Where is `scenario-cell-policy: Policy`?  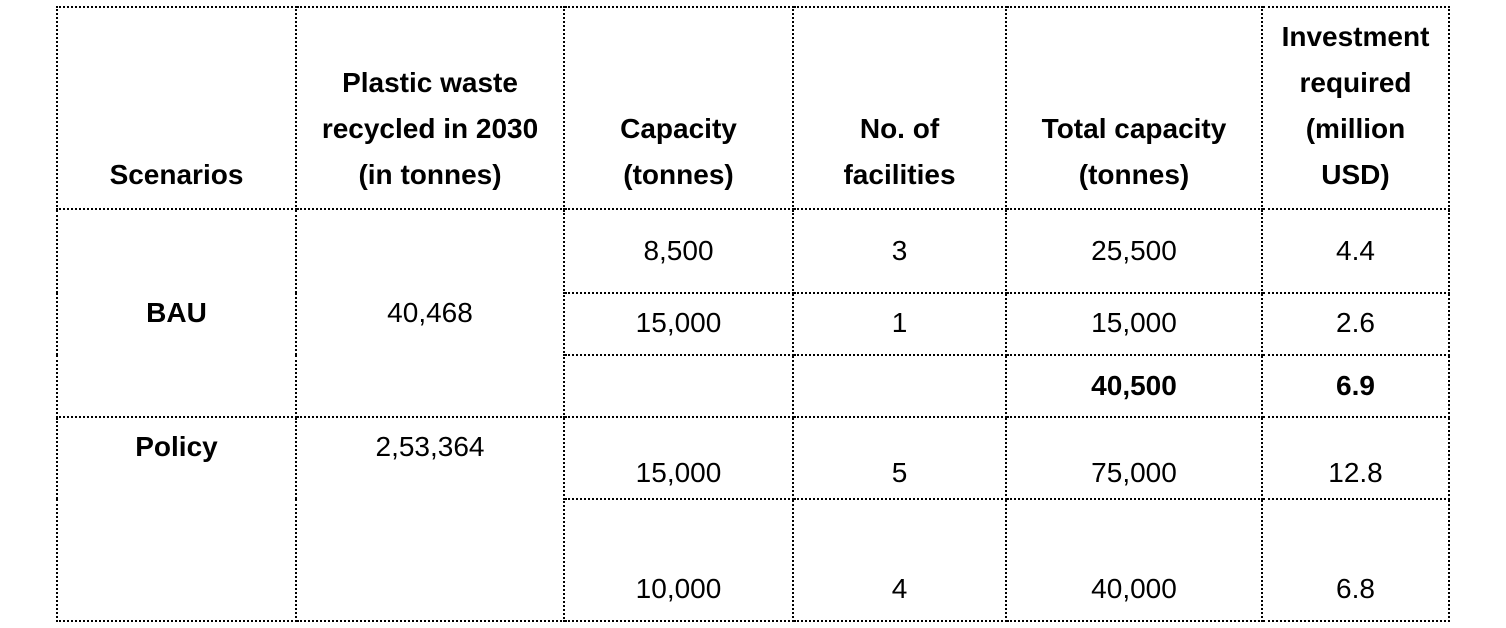 scenario-cell-policy: Policy is located at coordinates (176, 519).